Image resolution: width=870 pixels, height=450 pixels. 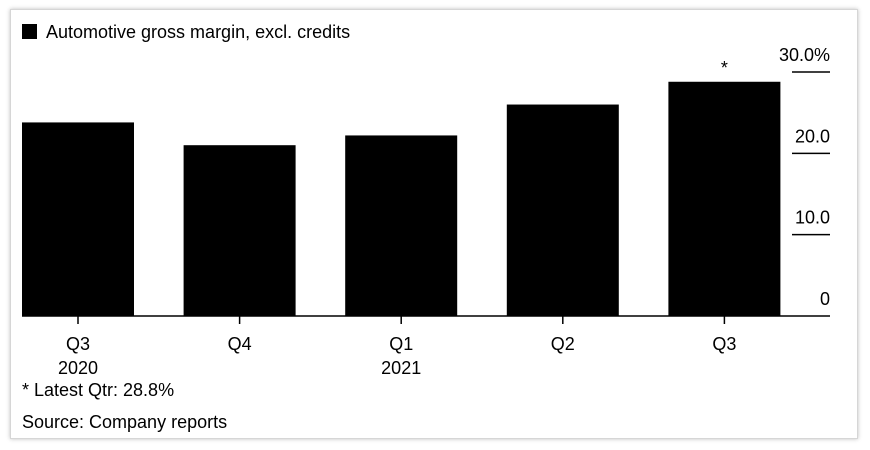 What do you see at coordinates (563, 344) in the screenshot?
I see `x-tick-label: Q2` at bounding box center [563, 344].